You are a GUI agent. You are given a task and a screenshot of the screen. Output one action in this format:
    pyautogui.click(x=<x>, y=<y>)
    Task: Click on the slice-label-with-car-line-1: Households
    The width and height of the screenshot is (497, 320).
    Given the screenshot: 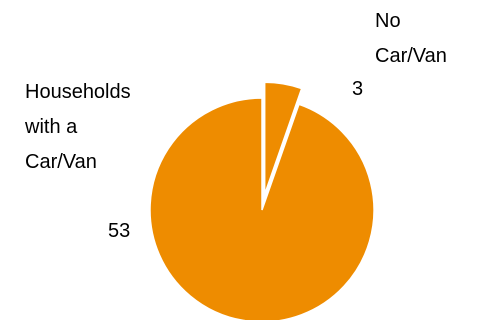 What is the action you would take?
    pyautogui.click(x=78, y=92)
    